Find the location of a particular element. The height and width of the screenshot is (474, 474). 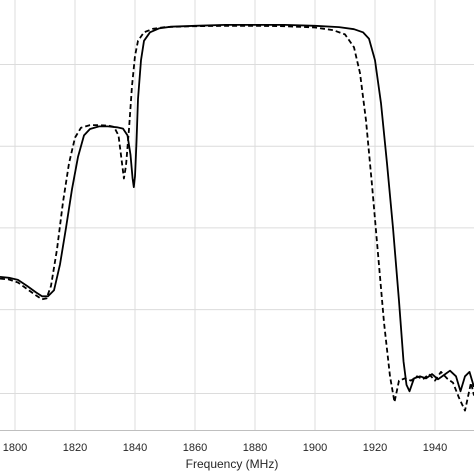

x-tick-label-1920: 1920 is located at coordinates (375, 448).